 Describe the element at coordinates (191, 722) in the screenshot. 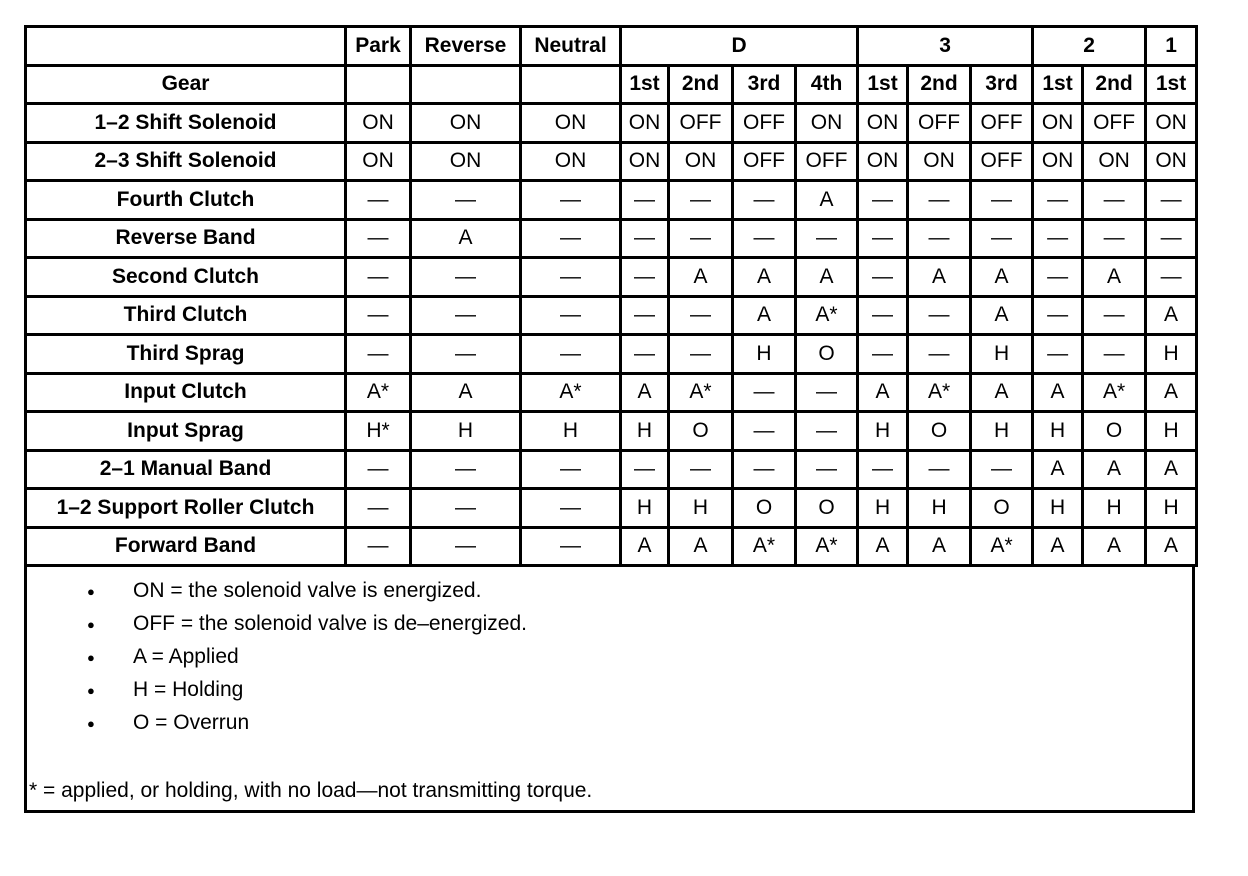

I see `legend-text: O = Overrun` at that location.